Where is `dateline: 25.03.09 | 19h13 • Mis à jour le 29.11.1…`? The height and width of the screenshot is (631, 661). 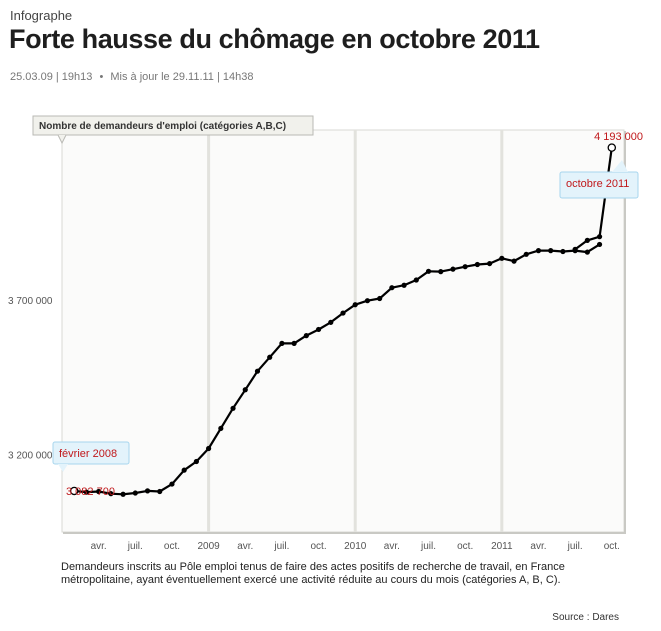
dateline: 25.03.09 | 19h13 • Mis à jour le 29.11.1… is located at coordinates (131, 77).